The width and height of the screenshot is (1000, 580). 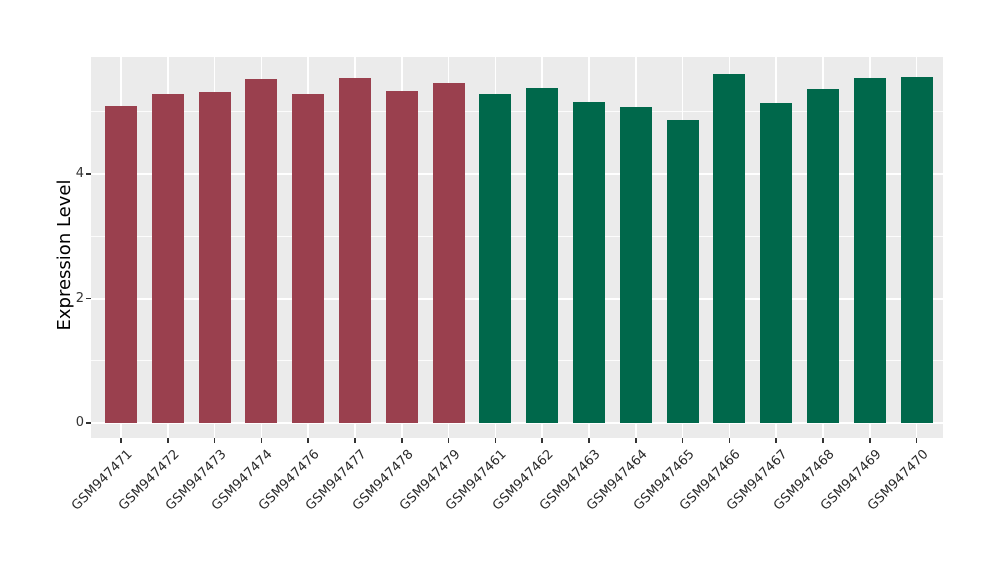 What do you see at coordinates (898, 480) in the screenshot?
I see `x-tick-label-GSM947470: GSM947470` at bounding box center [898, 480].